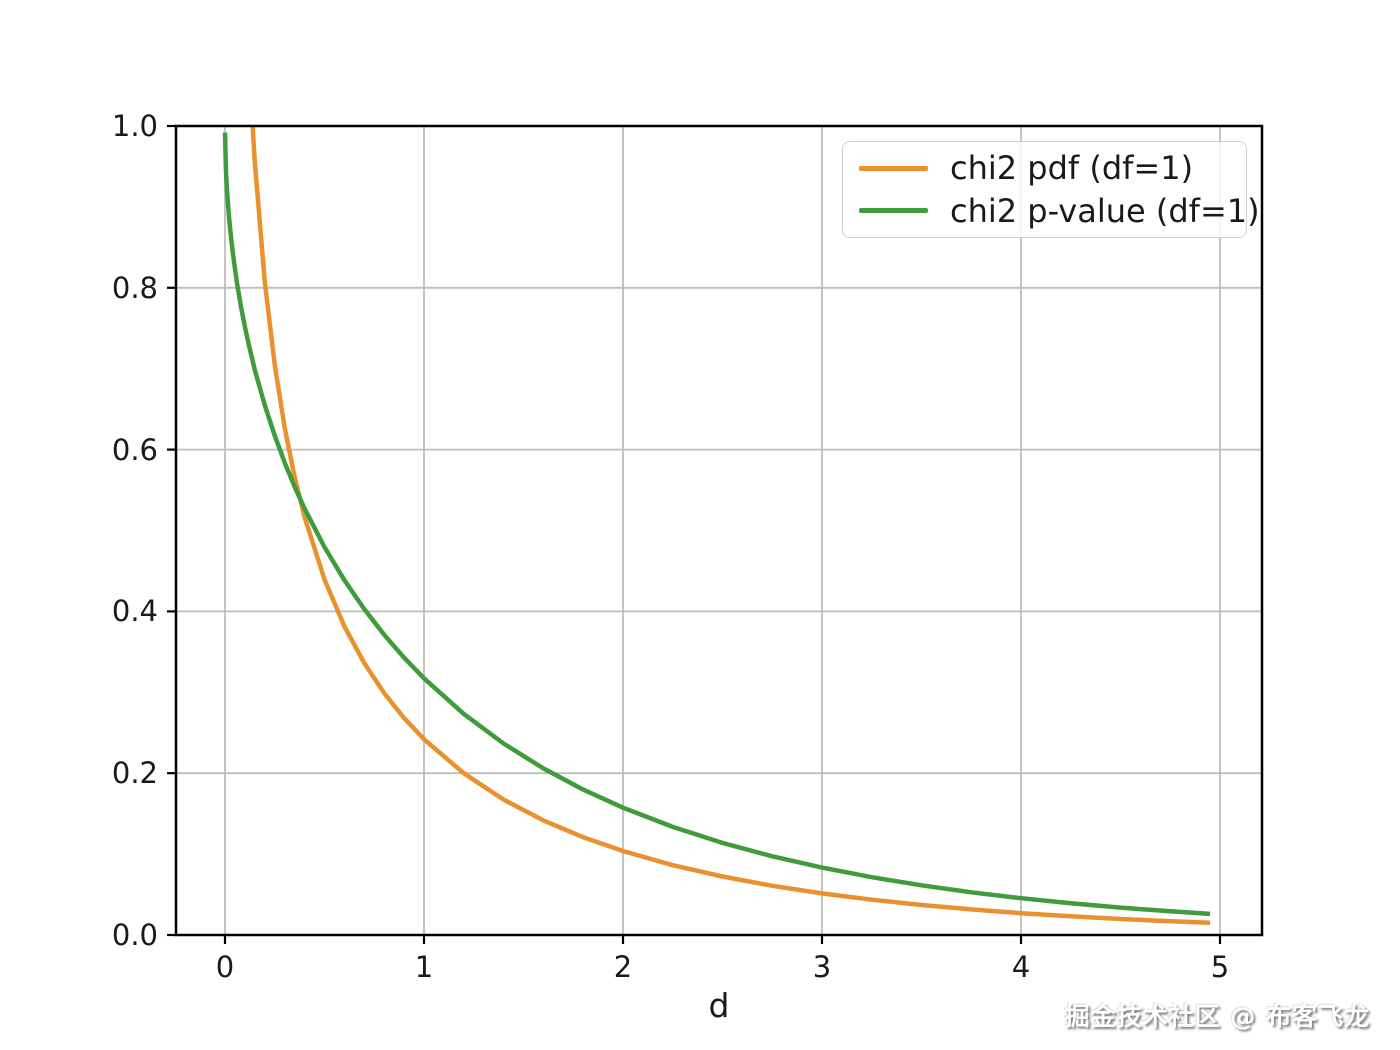 Image resolution: width=1400 pixels, height=1050 pixels. I want to click on x-tick-label-0: 0, so click(225, 967).